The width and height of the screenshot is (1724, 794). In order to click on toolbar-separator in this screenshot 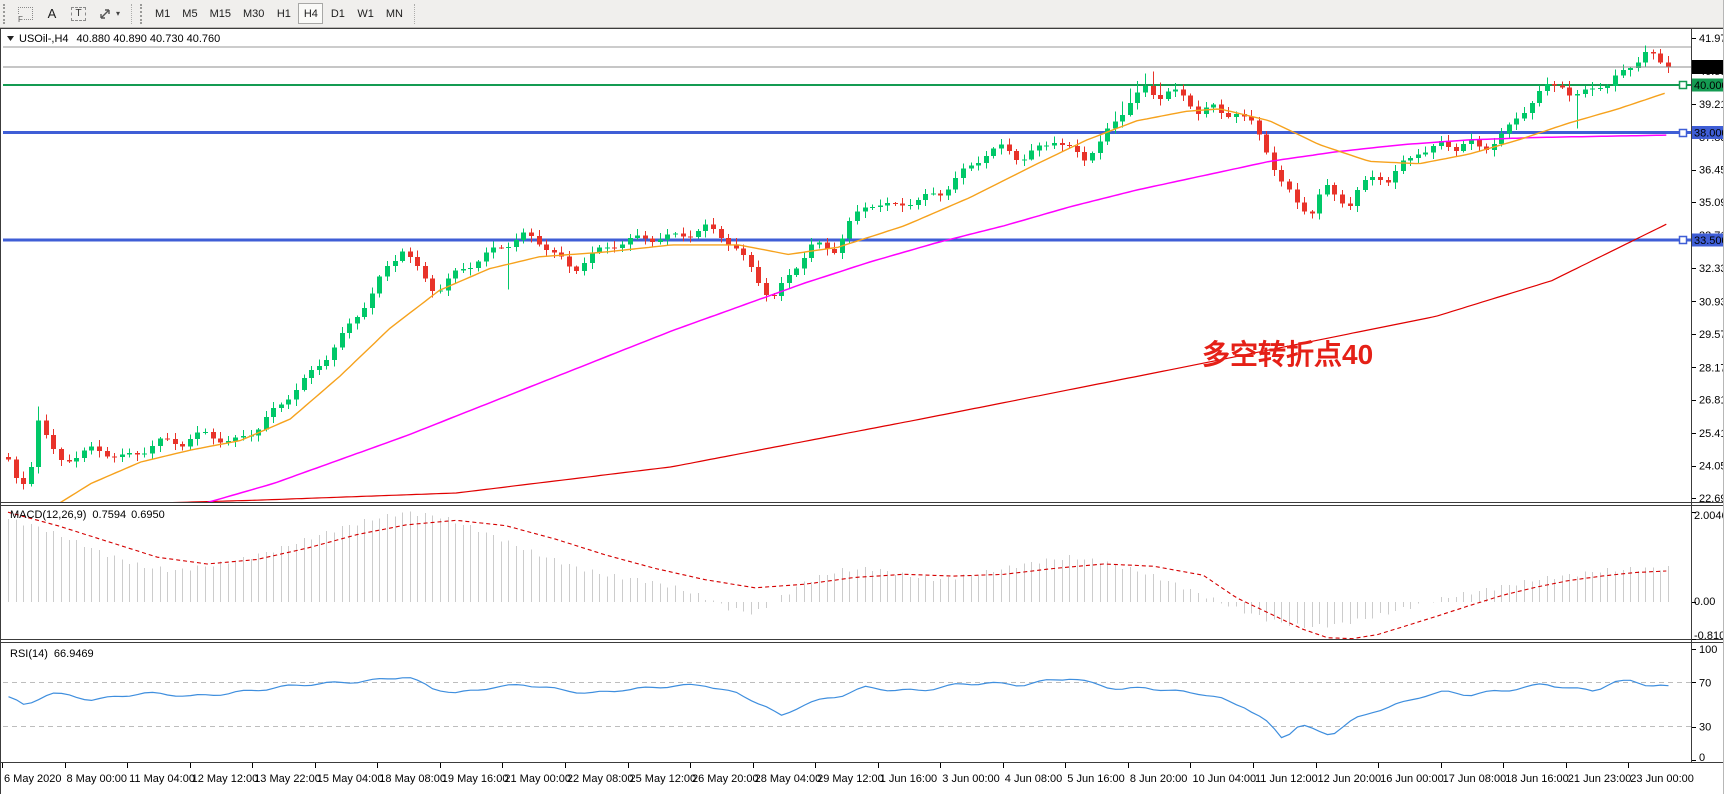, I will do `click(132, 13)`.